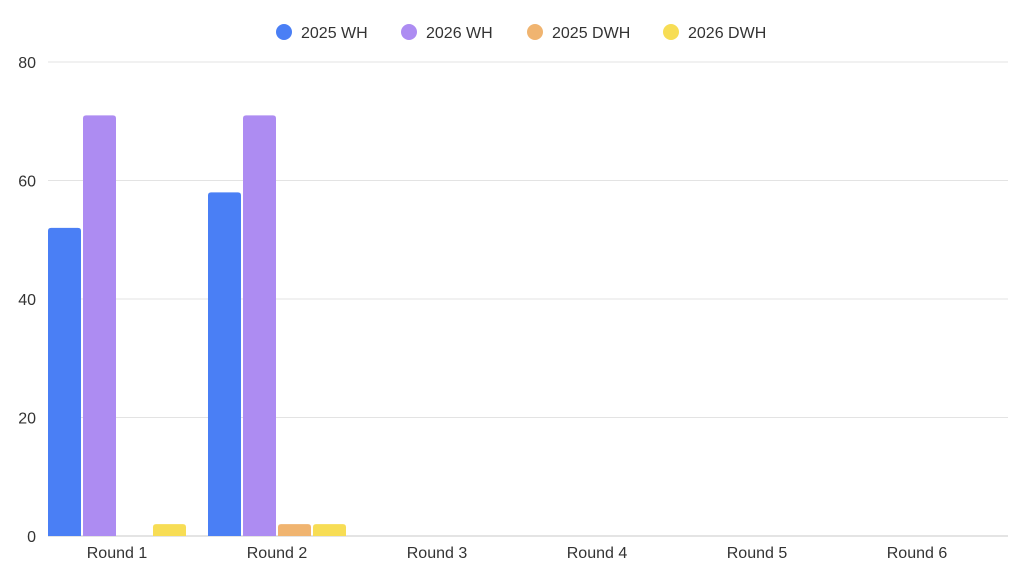  What do you see at coordinates (917, 553) in the screenshot?
I see `x-tick-label: Round 6` at bounding box center [917, 553].